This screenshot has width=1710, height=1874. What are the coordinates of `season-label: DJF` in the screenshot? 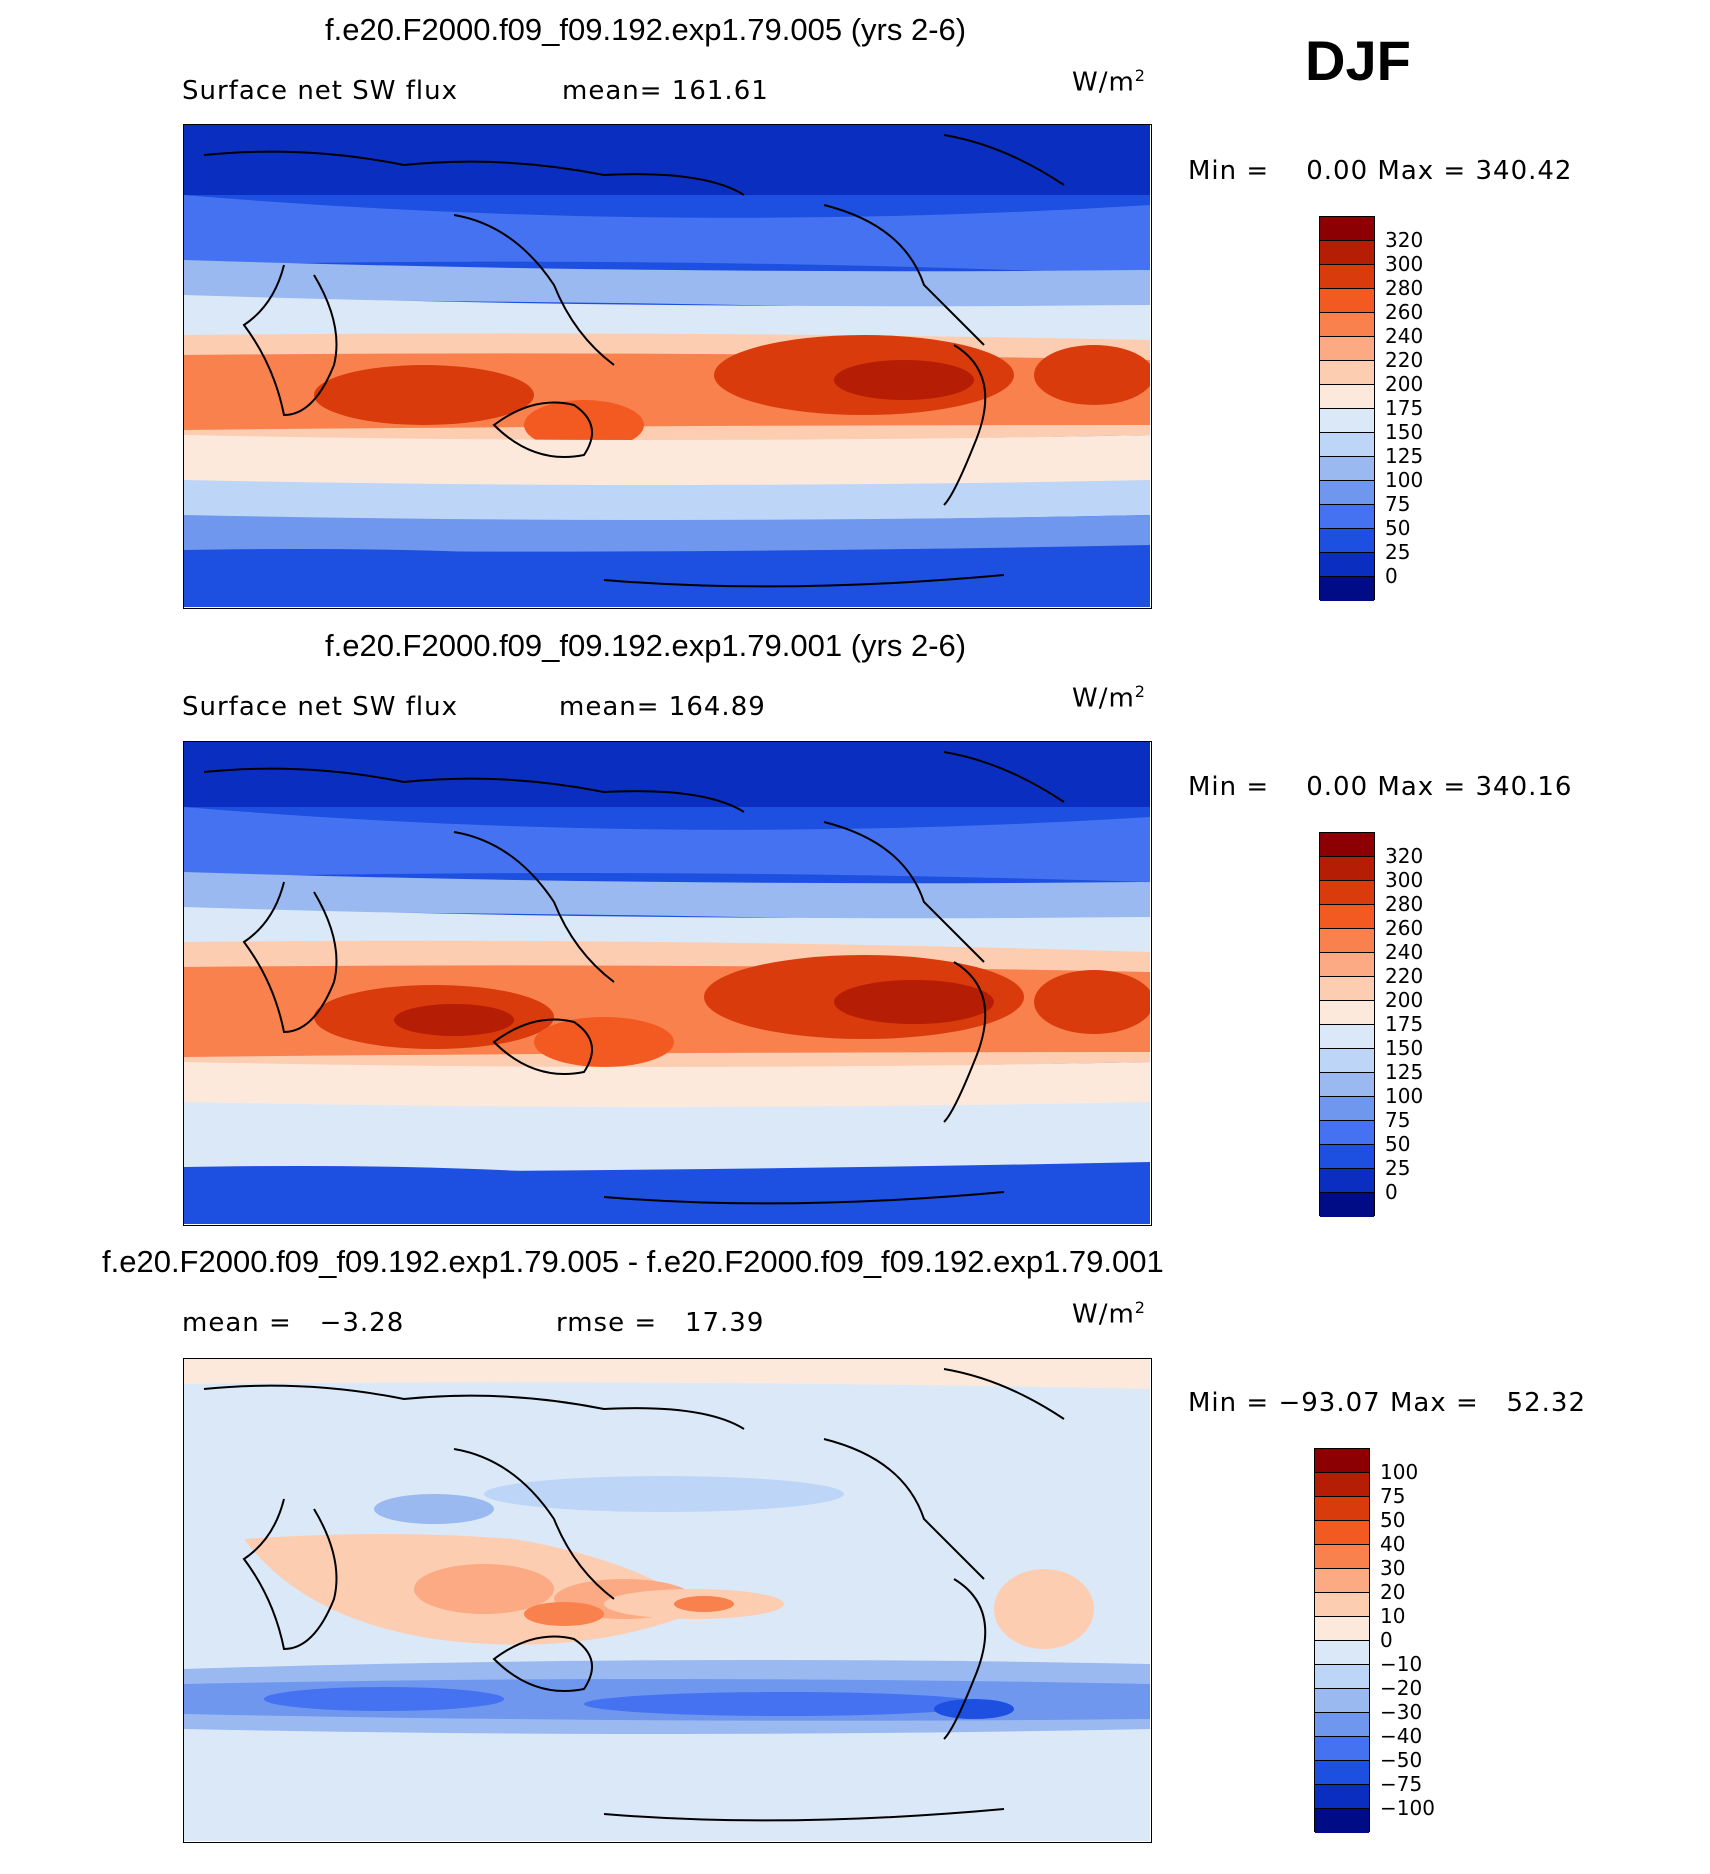 It's located at (1358, 60).